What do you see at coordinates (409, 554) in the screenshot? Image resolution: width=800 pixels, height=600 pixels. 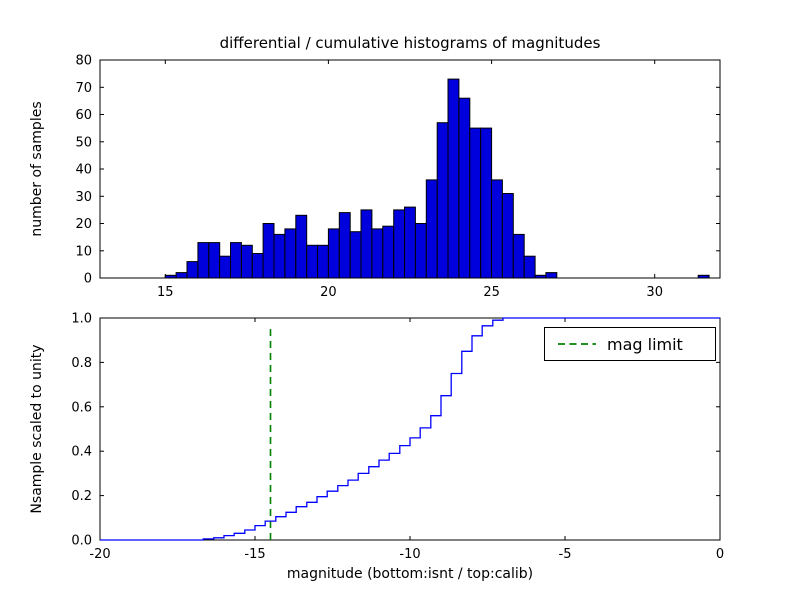 I see `x-tick-label: -10` at bounding box center [409, 554].